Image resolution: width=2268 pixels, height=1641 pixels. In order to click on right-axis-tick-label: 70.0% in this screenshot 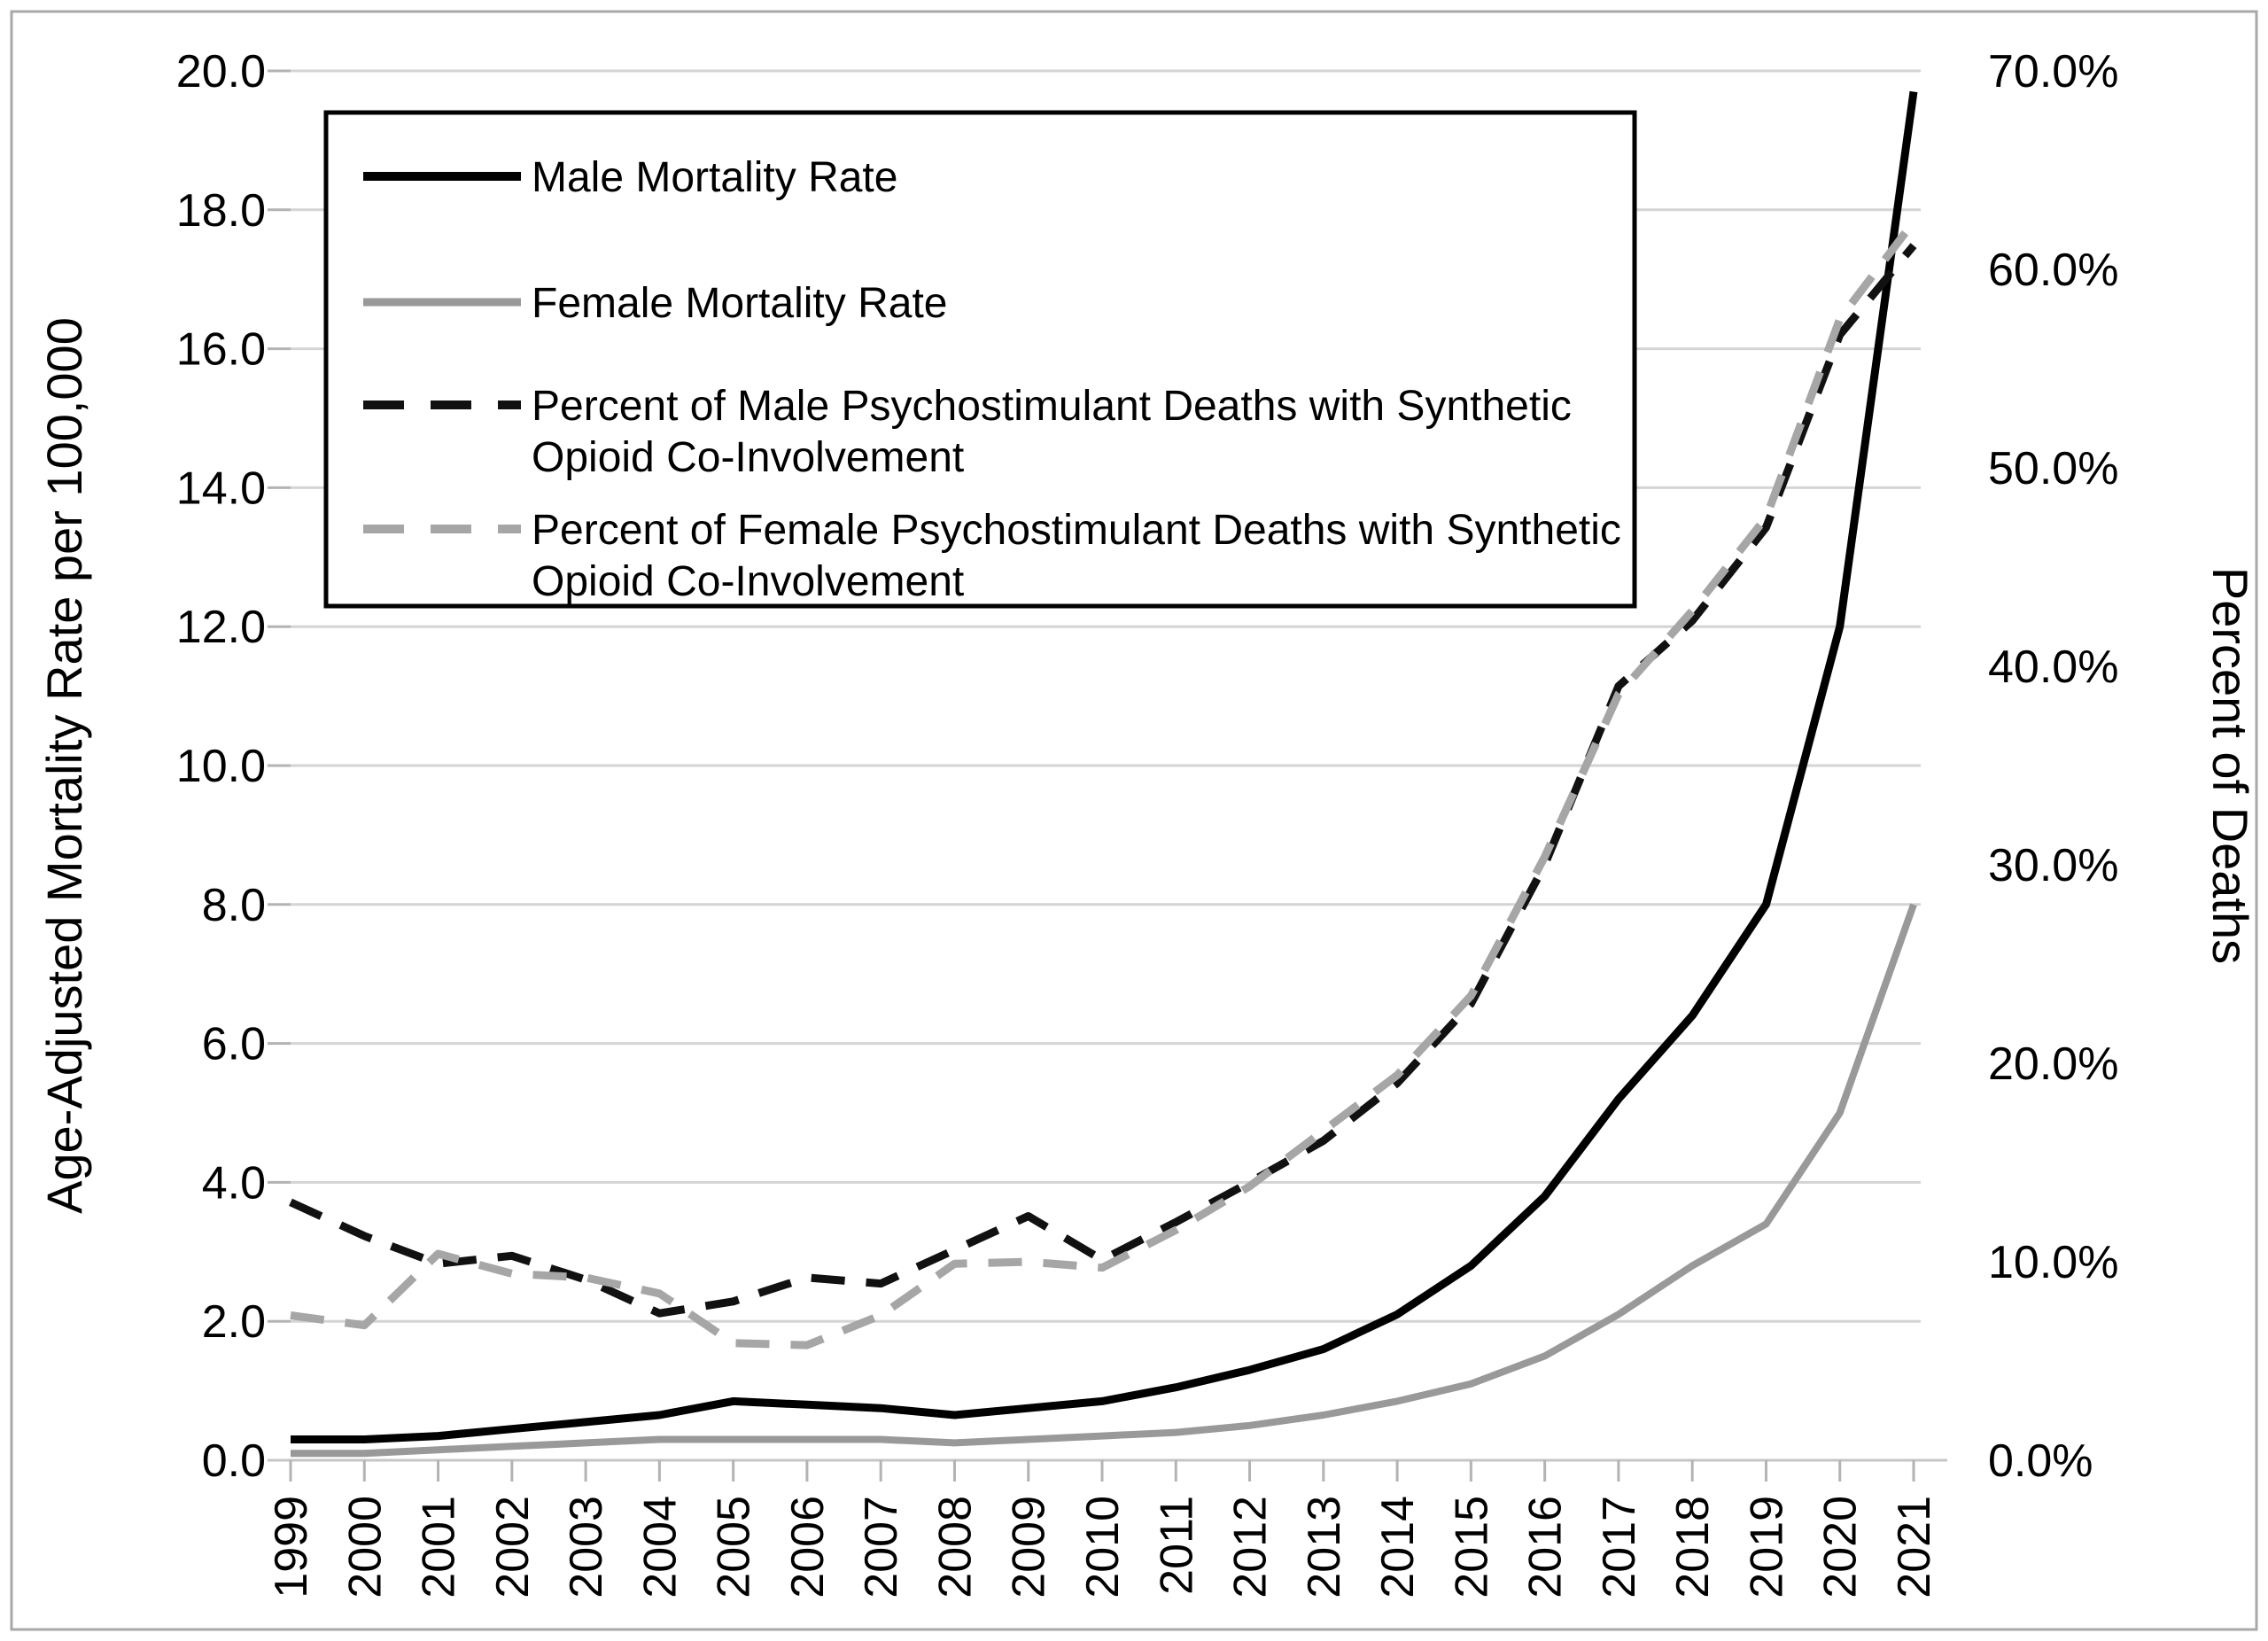, I will do `click(2053, 71)`.